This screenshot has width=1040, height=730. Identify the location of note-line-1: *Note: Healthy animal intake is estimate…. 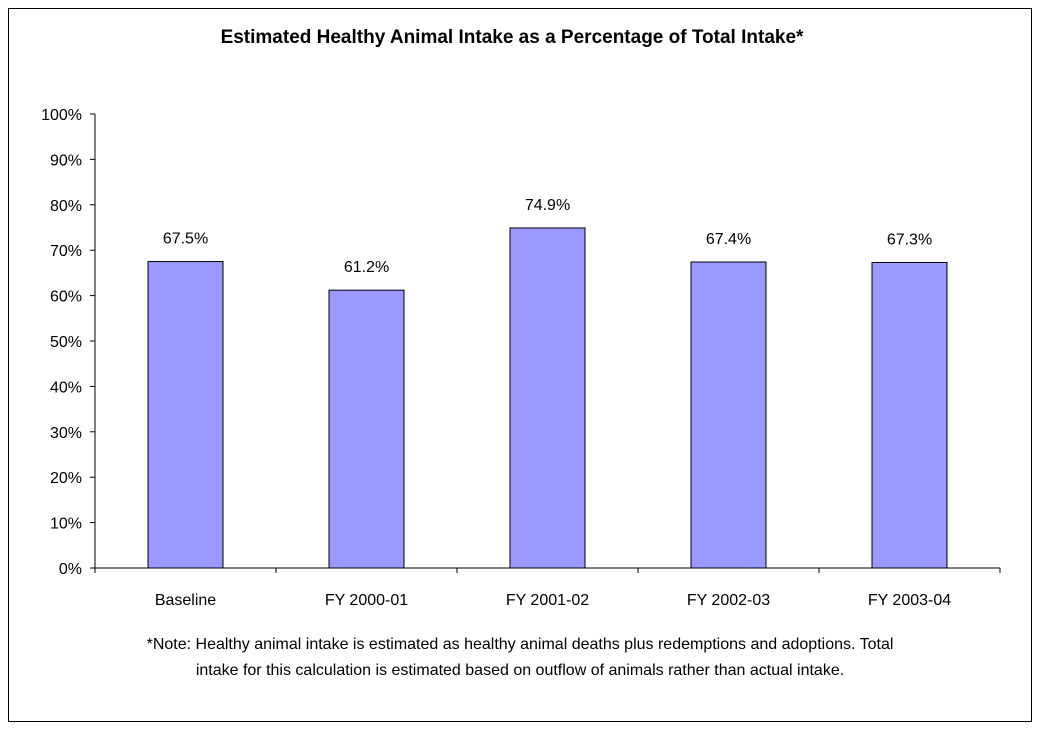
(520, 644).